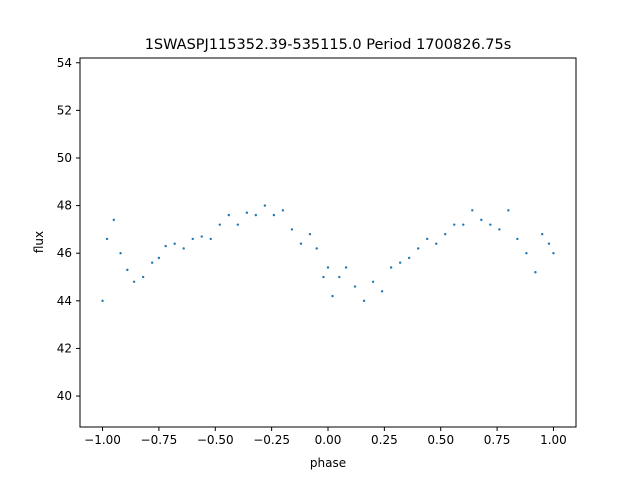 This screenshot has height=485, width=640. Describe the element at coordinates (384, 440) in the screenshot. I see `x-tick-label: 0.25` at that location.